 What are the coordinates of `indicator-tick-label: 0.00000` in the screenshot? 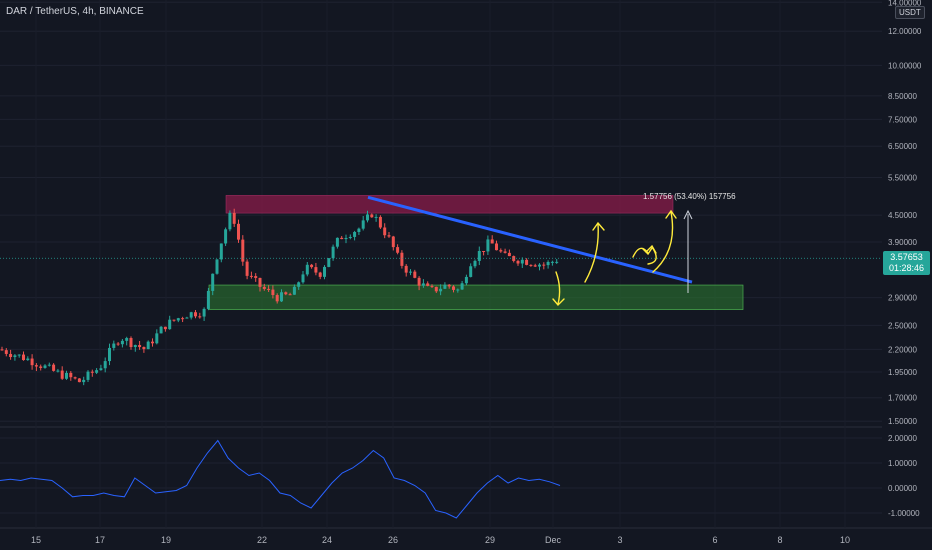 It's located at (902, 488).